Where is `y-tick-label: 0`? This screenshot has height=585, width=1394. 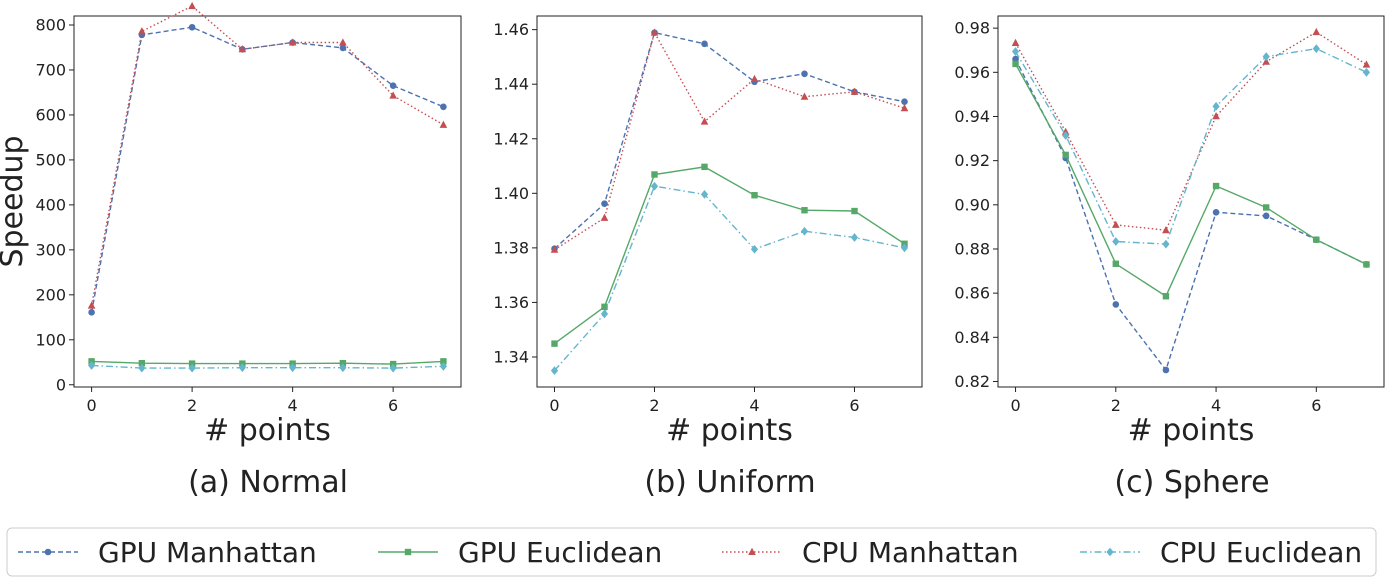
y-tick-label: 0 is located at coordinates (61, 384).